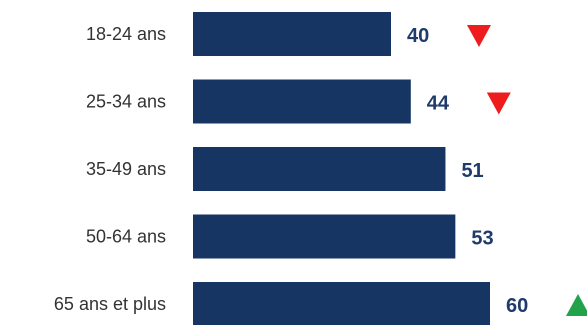 The image size is (587, 325). I want to click on value-label: 51, so click(472, 171).